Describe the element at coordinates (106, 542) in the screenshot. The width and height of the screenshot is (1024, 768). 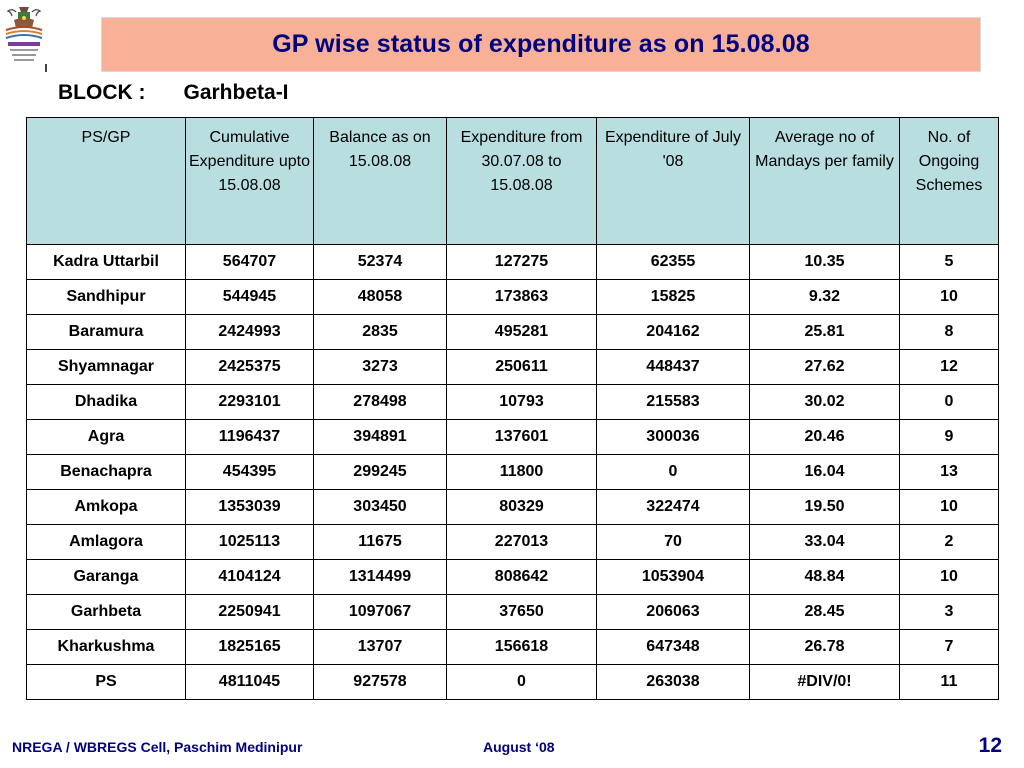
I see `cell-ps-gp: Amlagora` at that location.